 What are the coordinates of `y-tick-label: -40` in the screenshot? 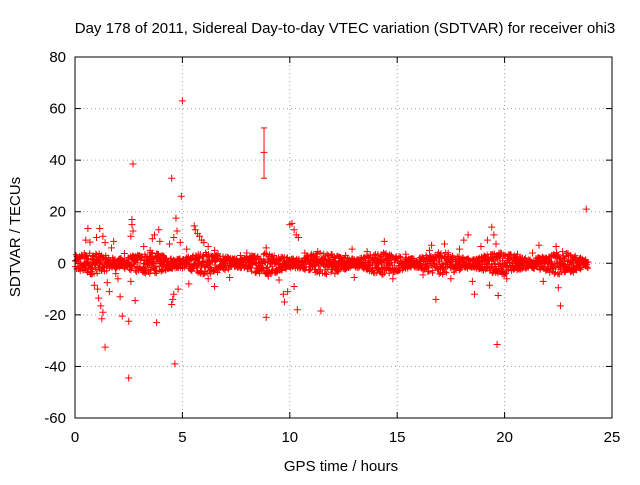 It's located at (55, 366).